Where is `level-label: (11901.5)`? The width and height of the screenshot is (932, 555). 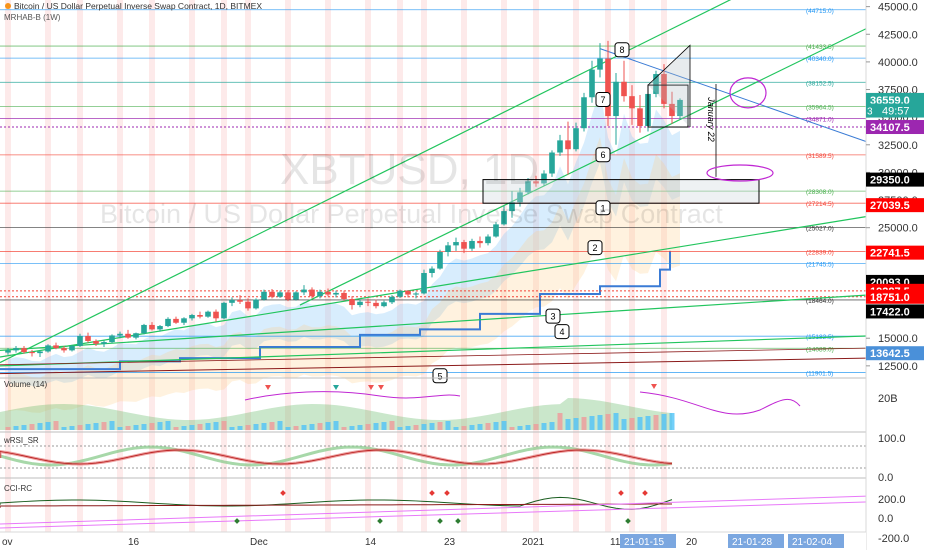
level-label: (11901.5) is located at coordinates (819, 373).